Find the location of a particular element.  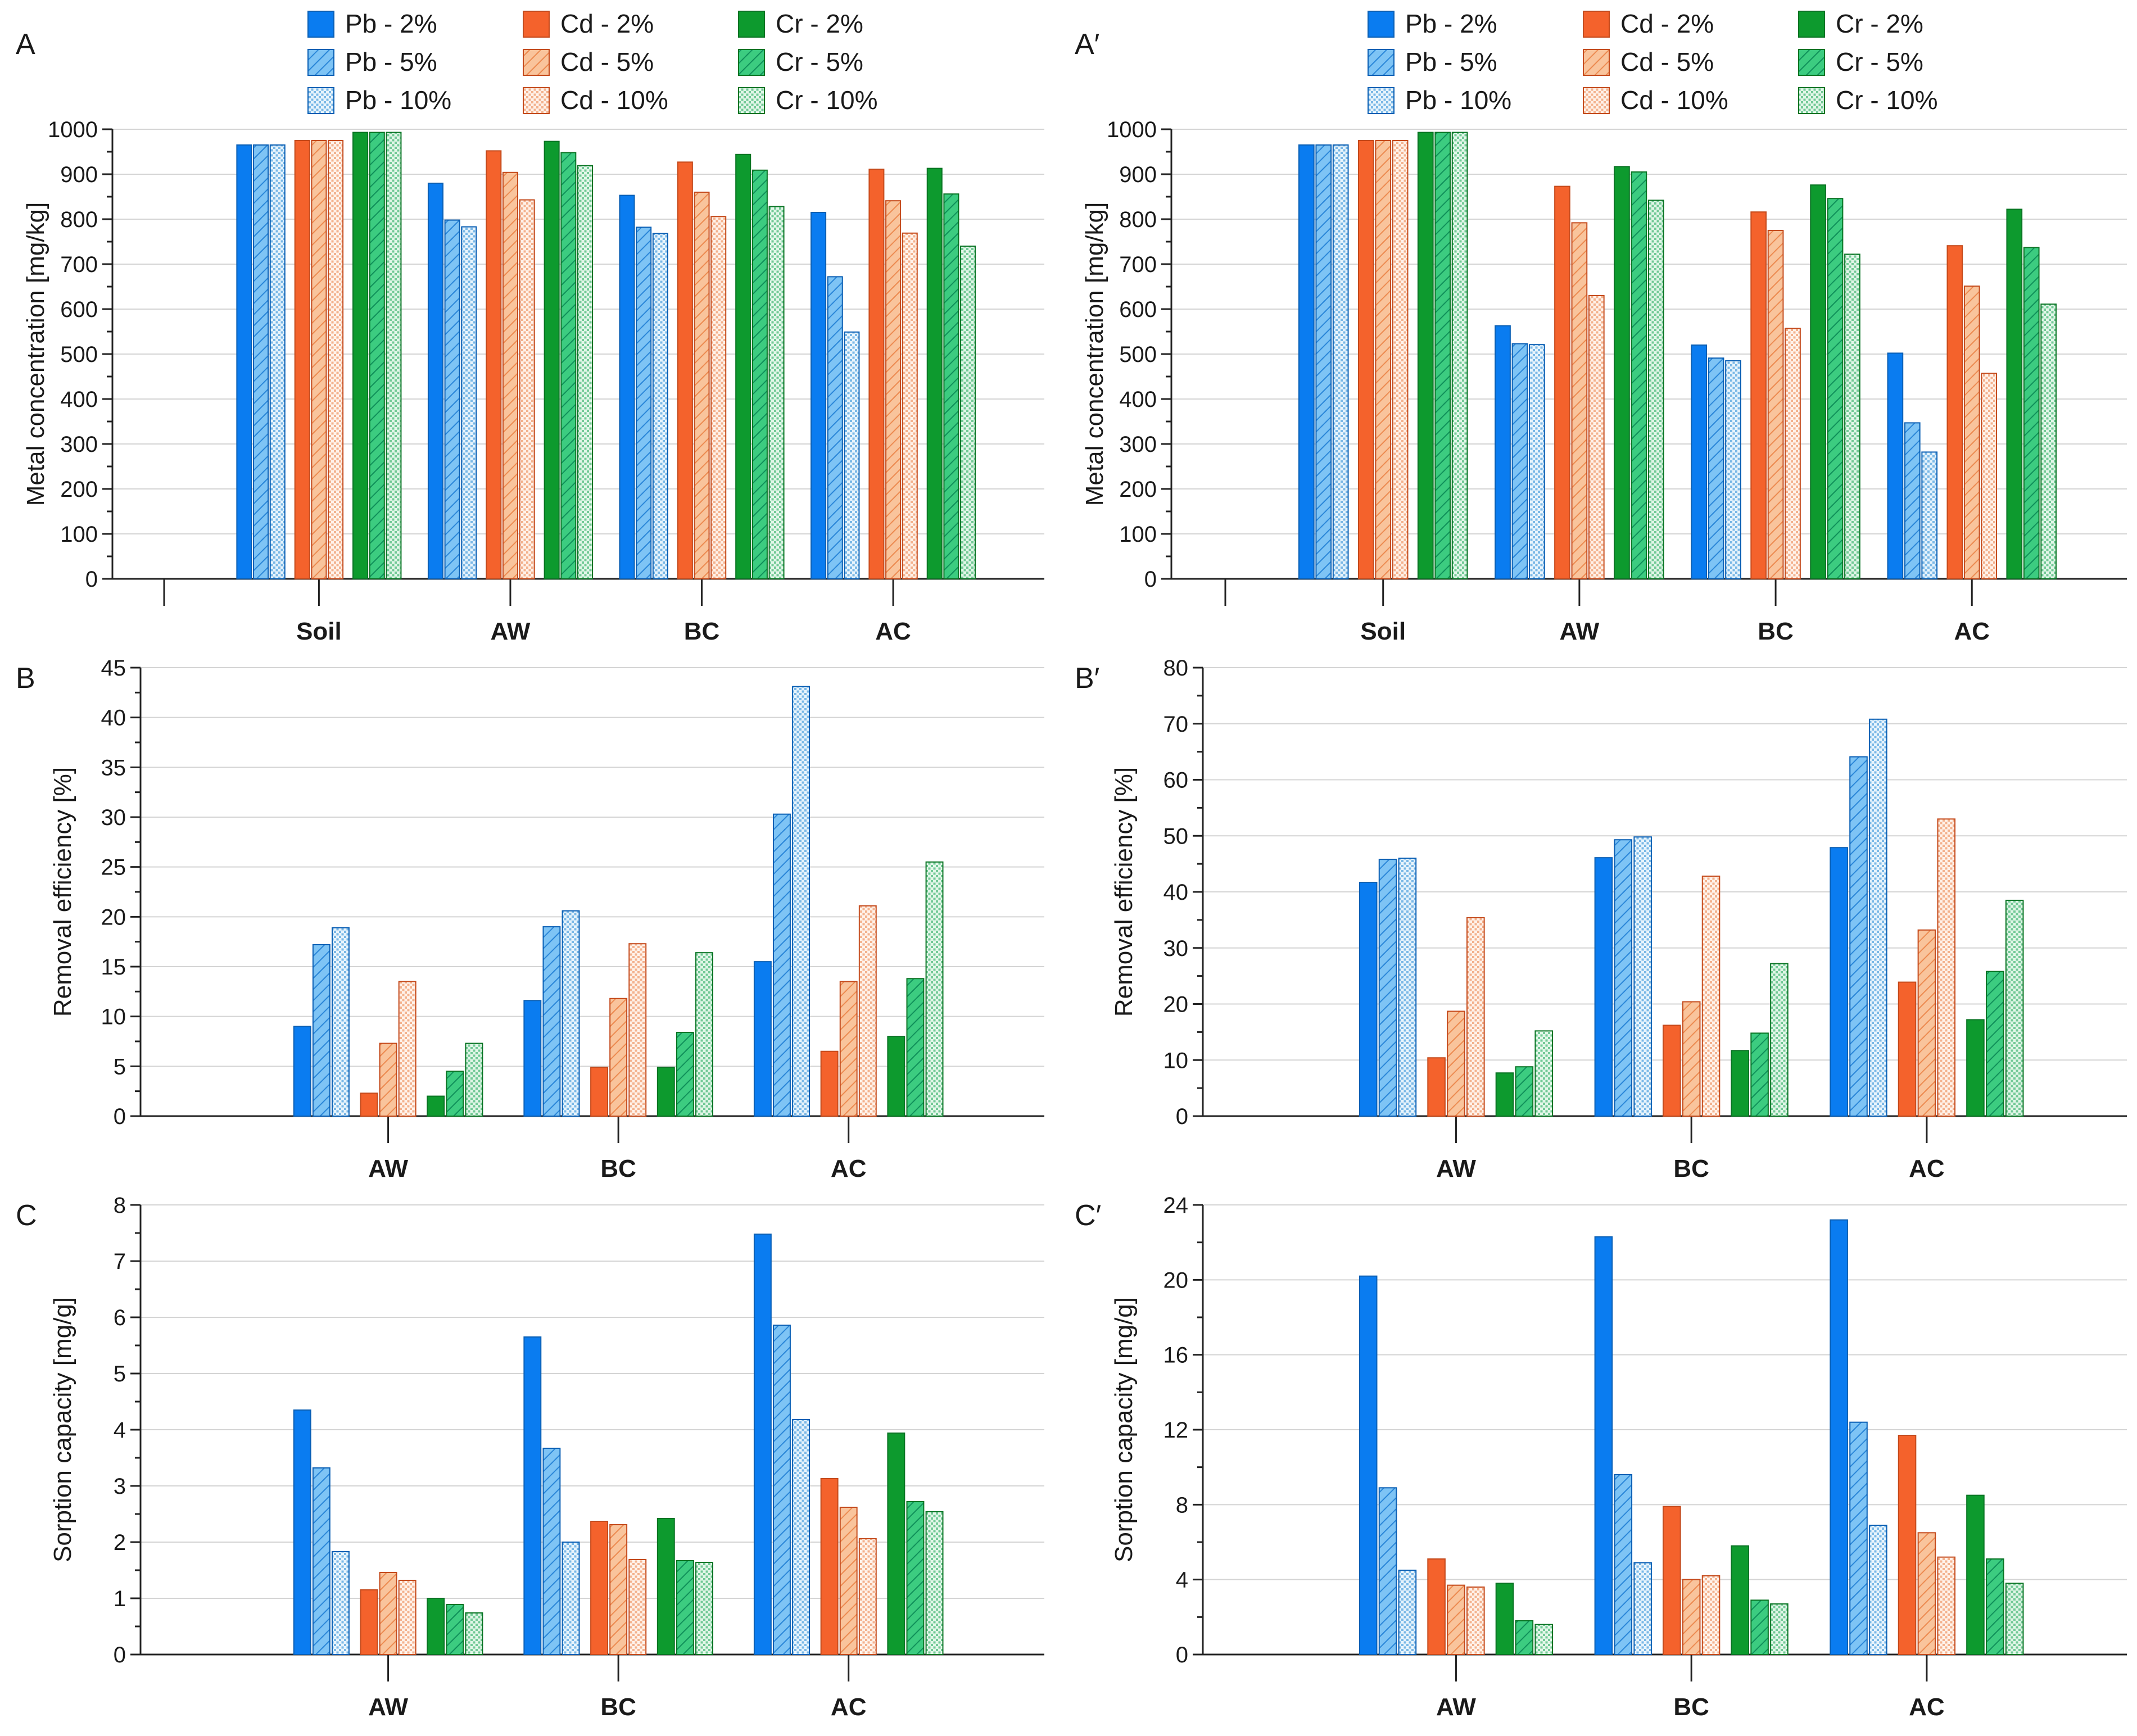

category-label-bc: BC is located at coordinates (702, 632).